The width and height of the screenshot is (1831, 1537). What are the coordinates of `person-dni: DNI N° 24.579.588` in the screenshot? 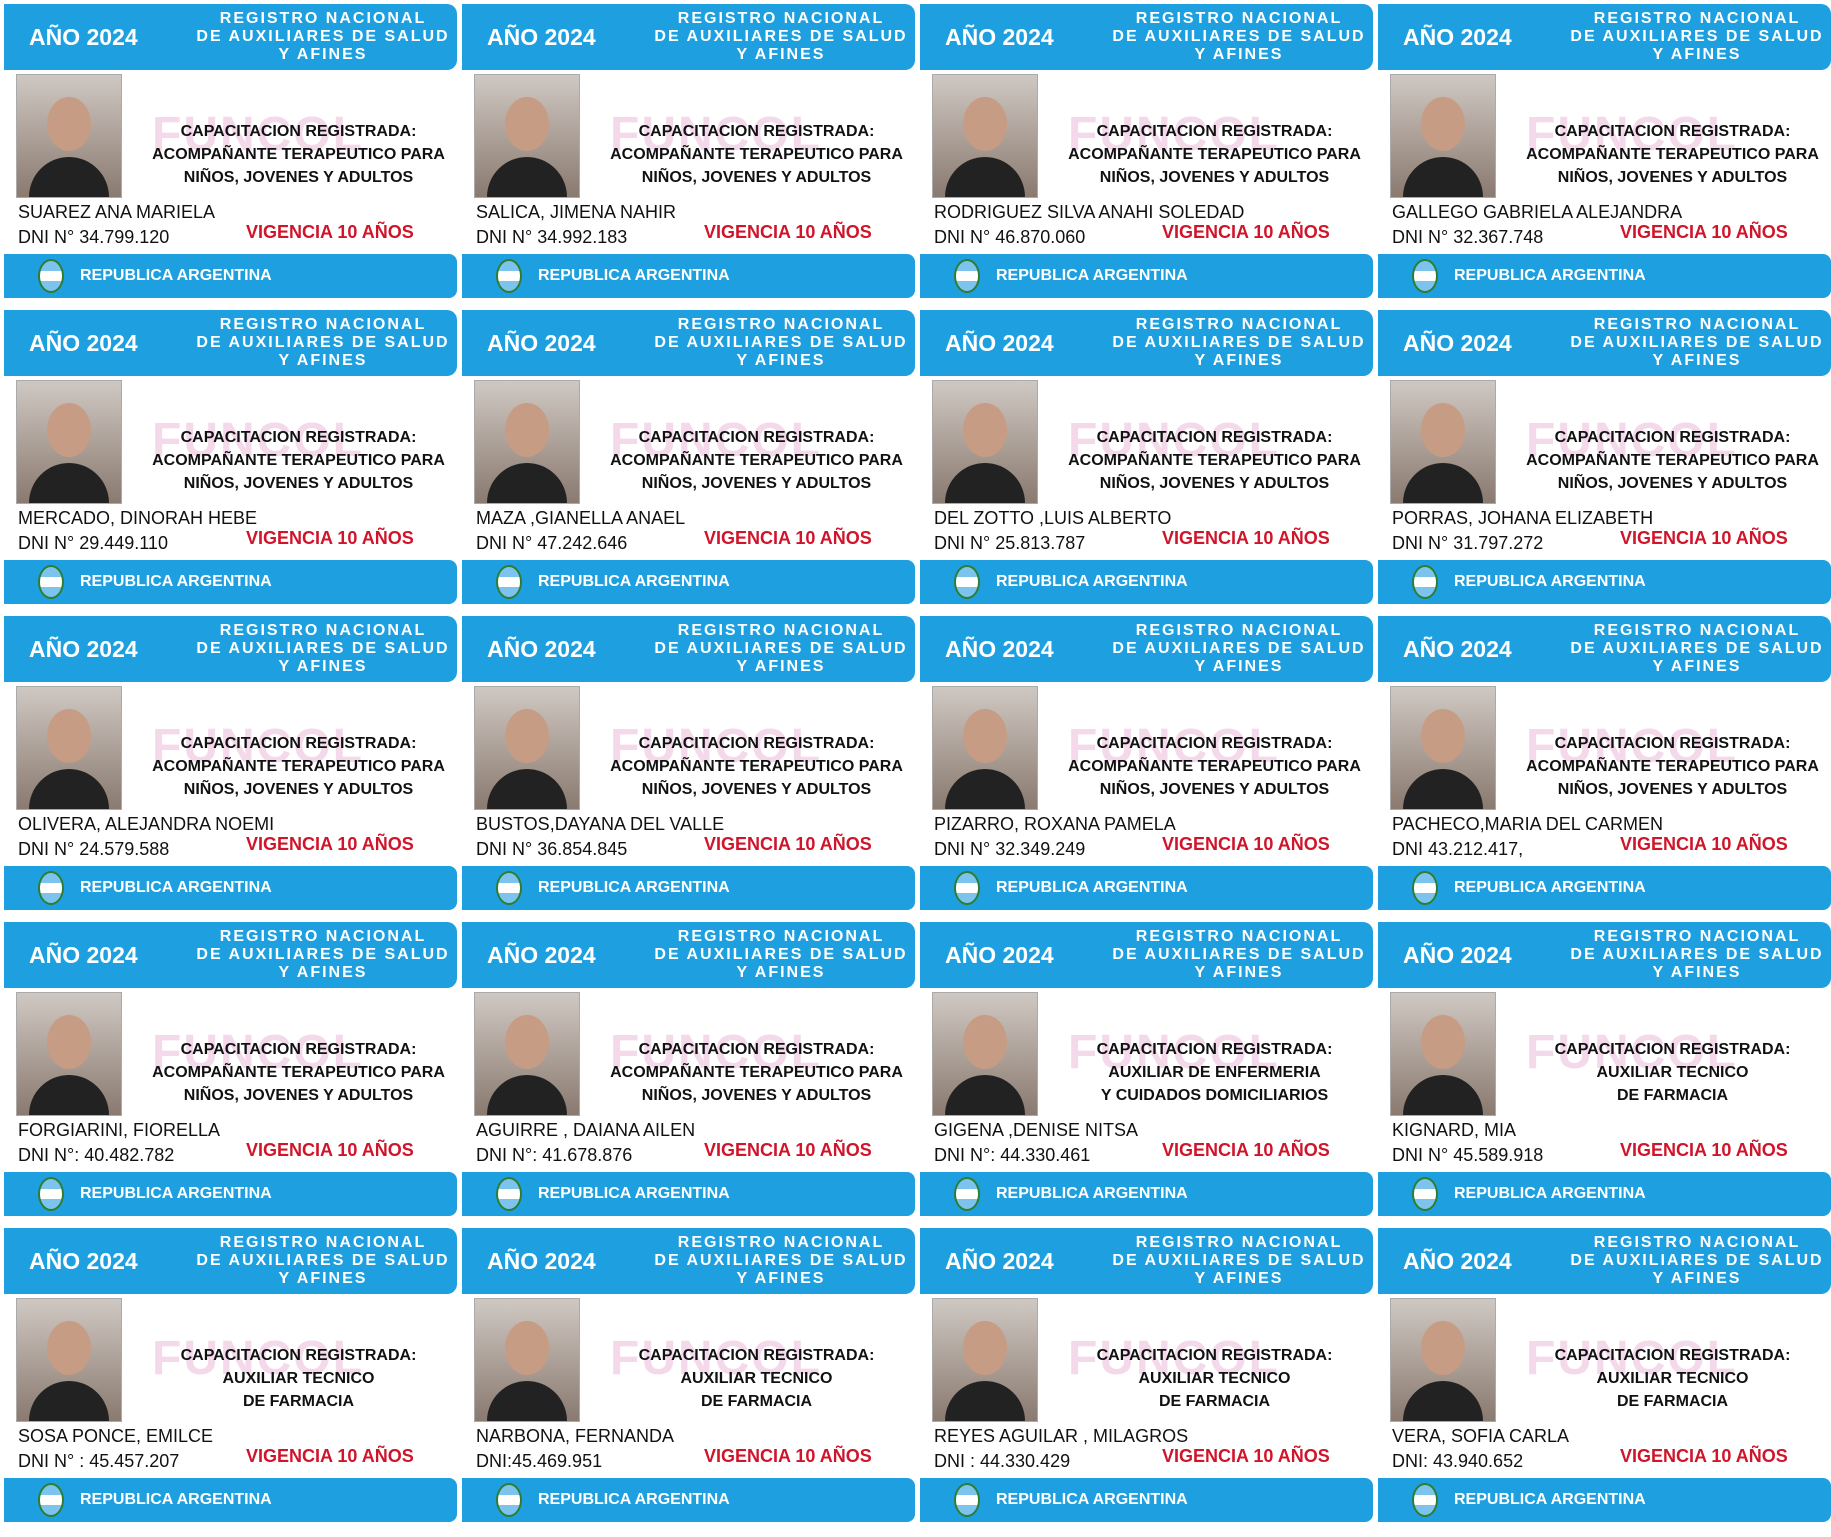 It's located at (94, 849).